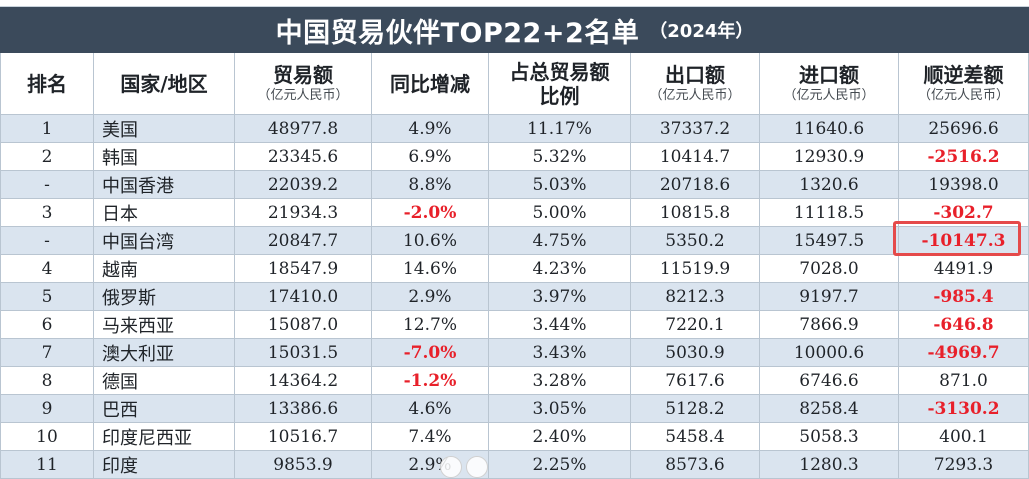  What do you see at coordinates (560, 381) in the screenshot?
I see `share-cell: 3.28%` at bounding box center [560, 381].